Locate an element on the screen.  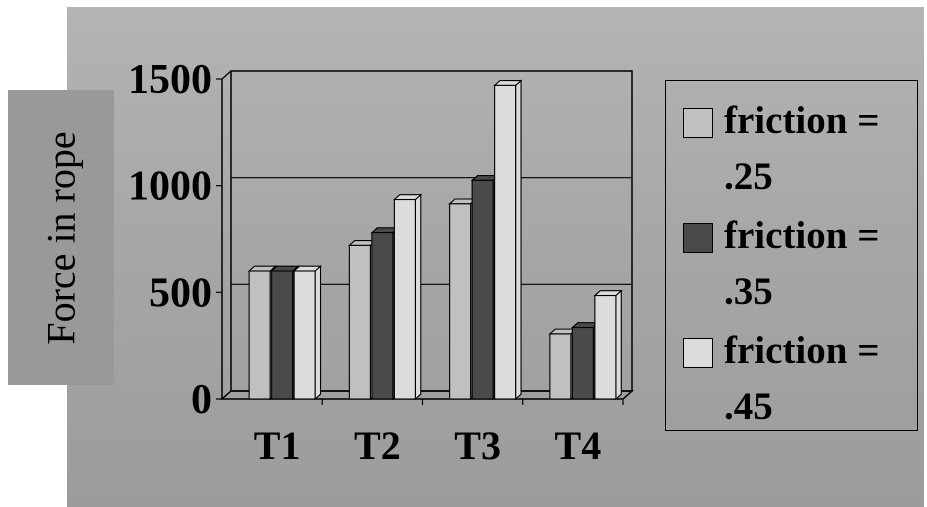
x-tick-label: T3 is located at coordinates (477, 445).